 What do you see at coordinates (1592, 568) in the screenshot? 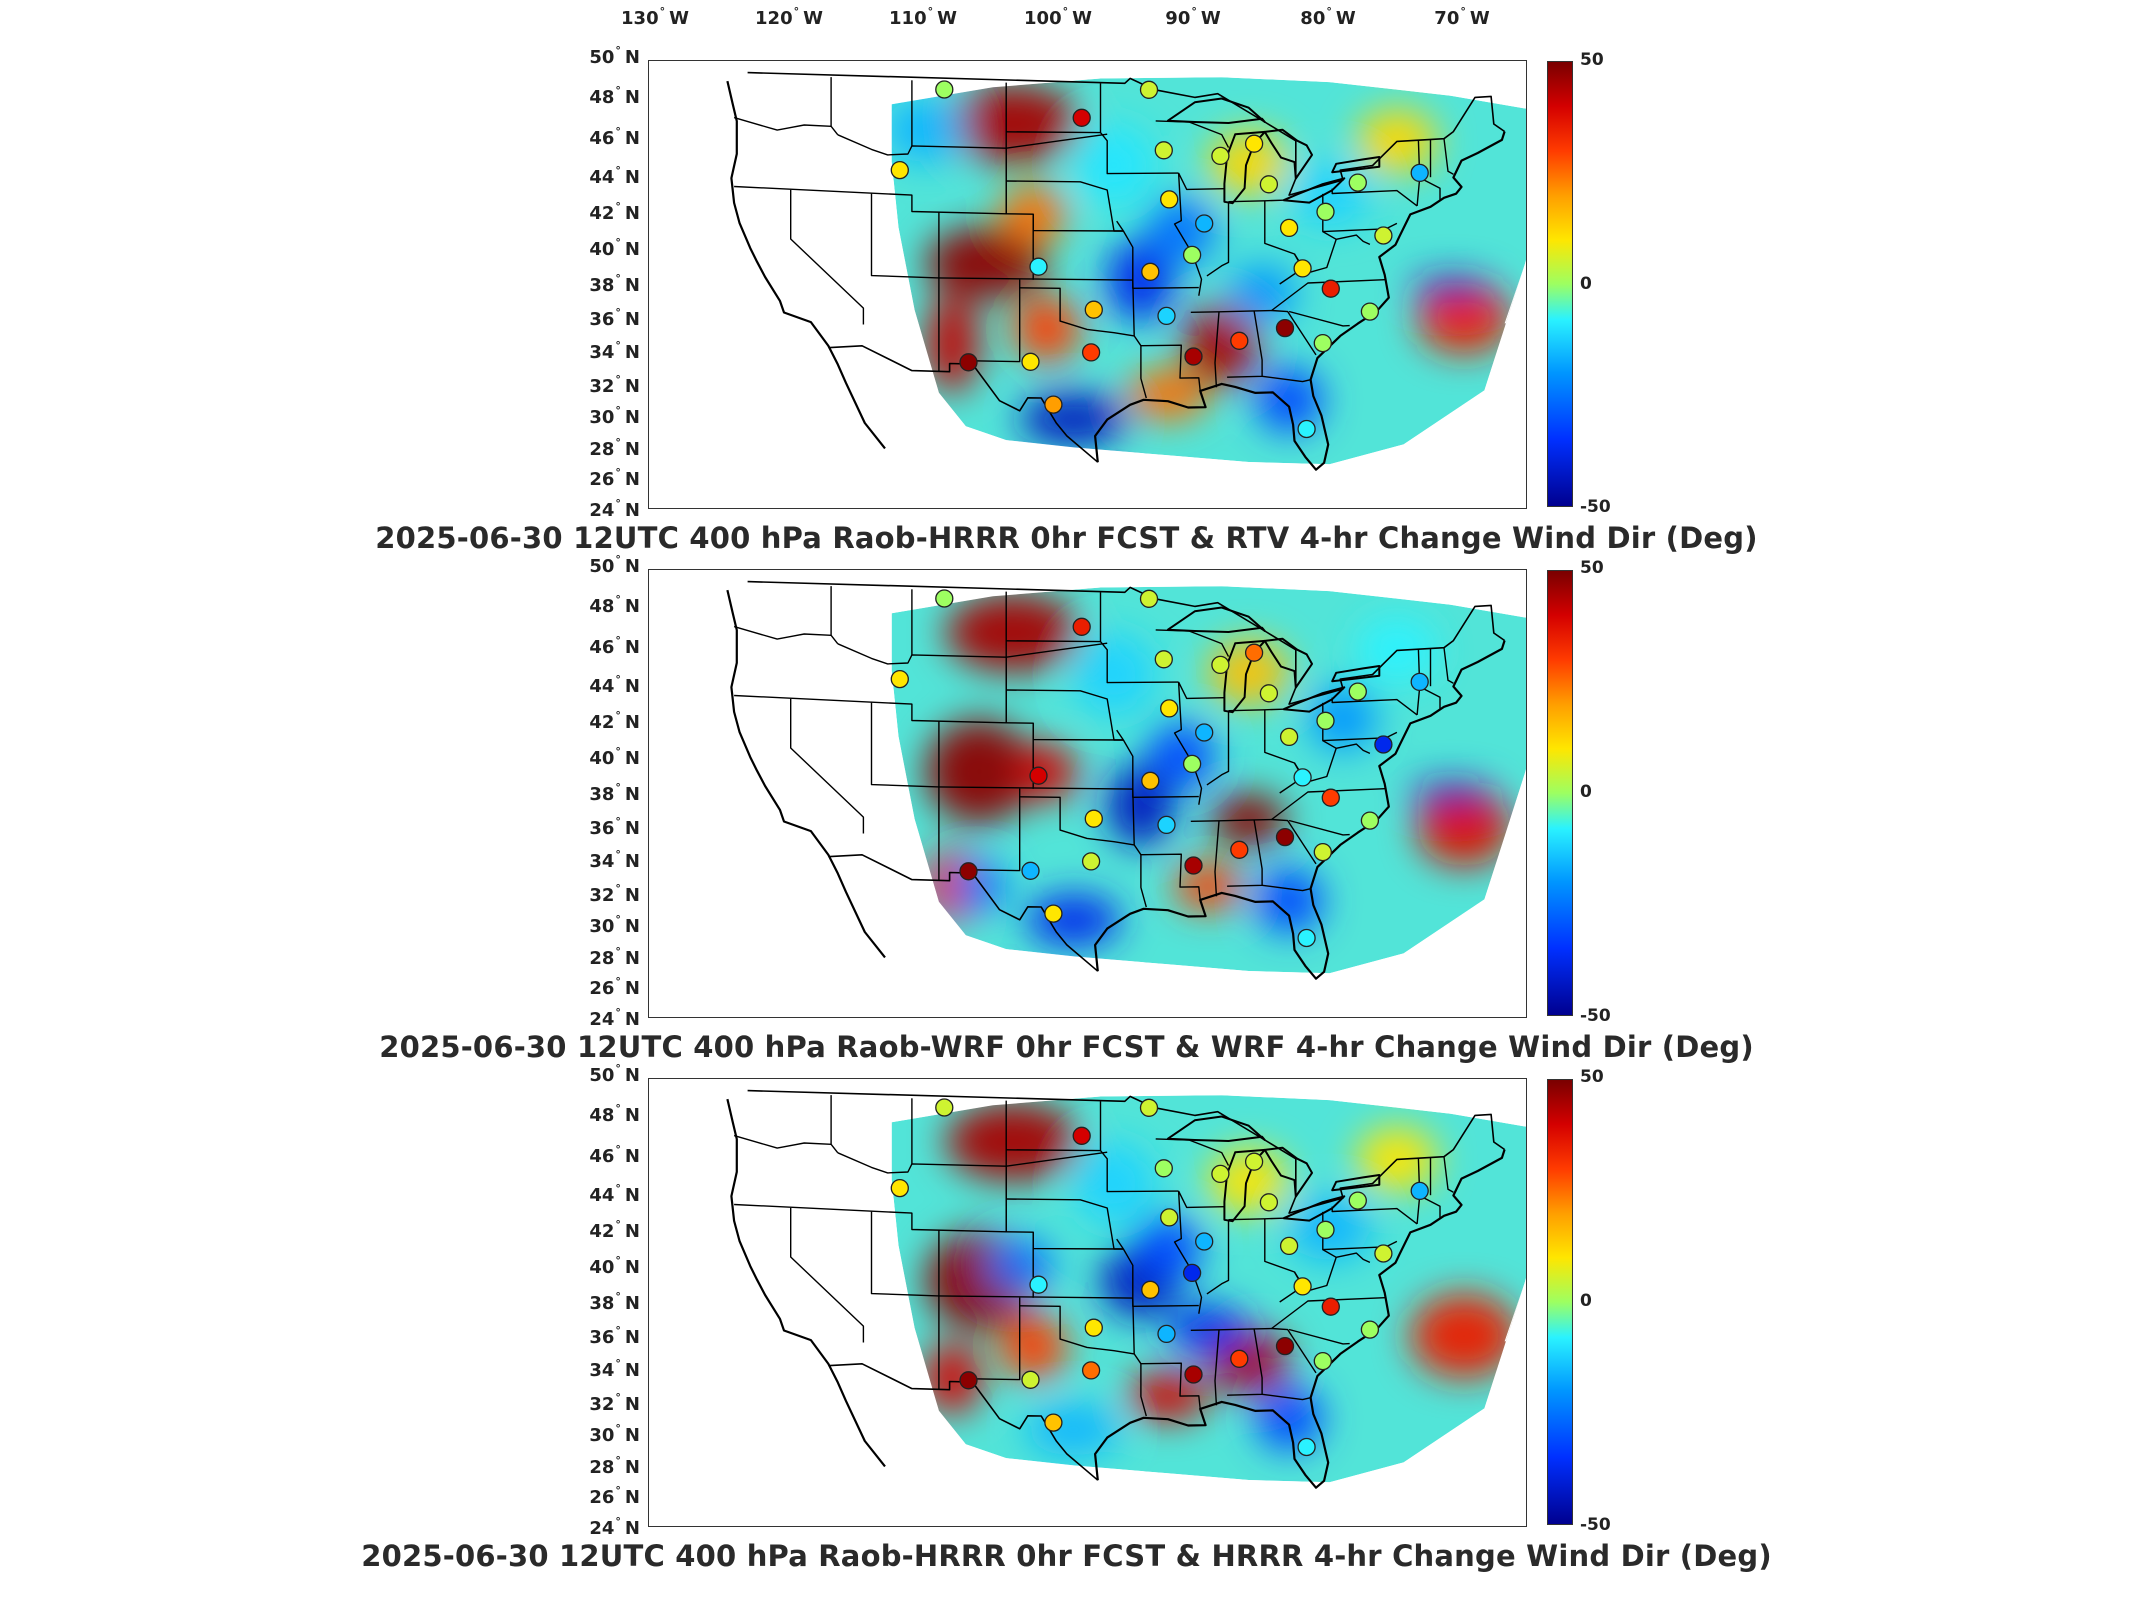
I see `colorbar-2-max-label: 50` at bounding box center [1592, 568].